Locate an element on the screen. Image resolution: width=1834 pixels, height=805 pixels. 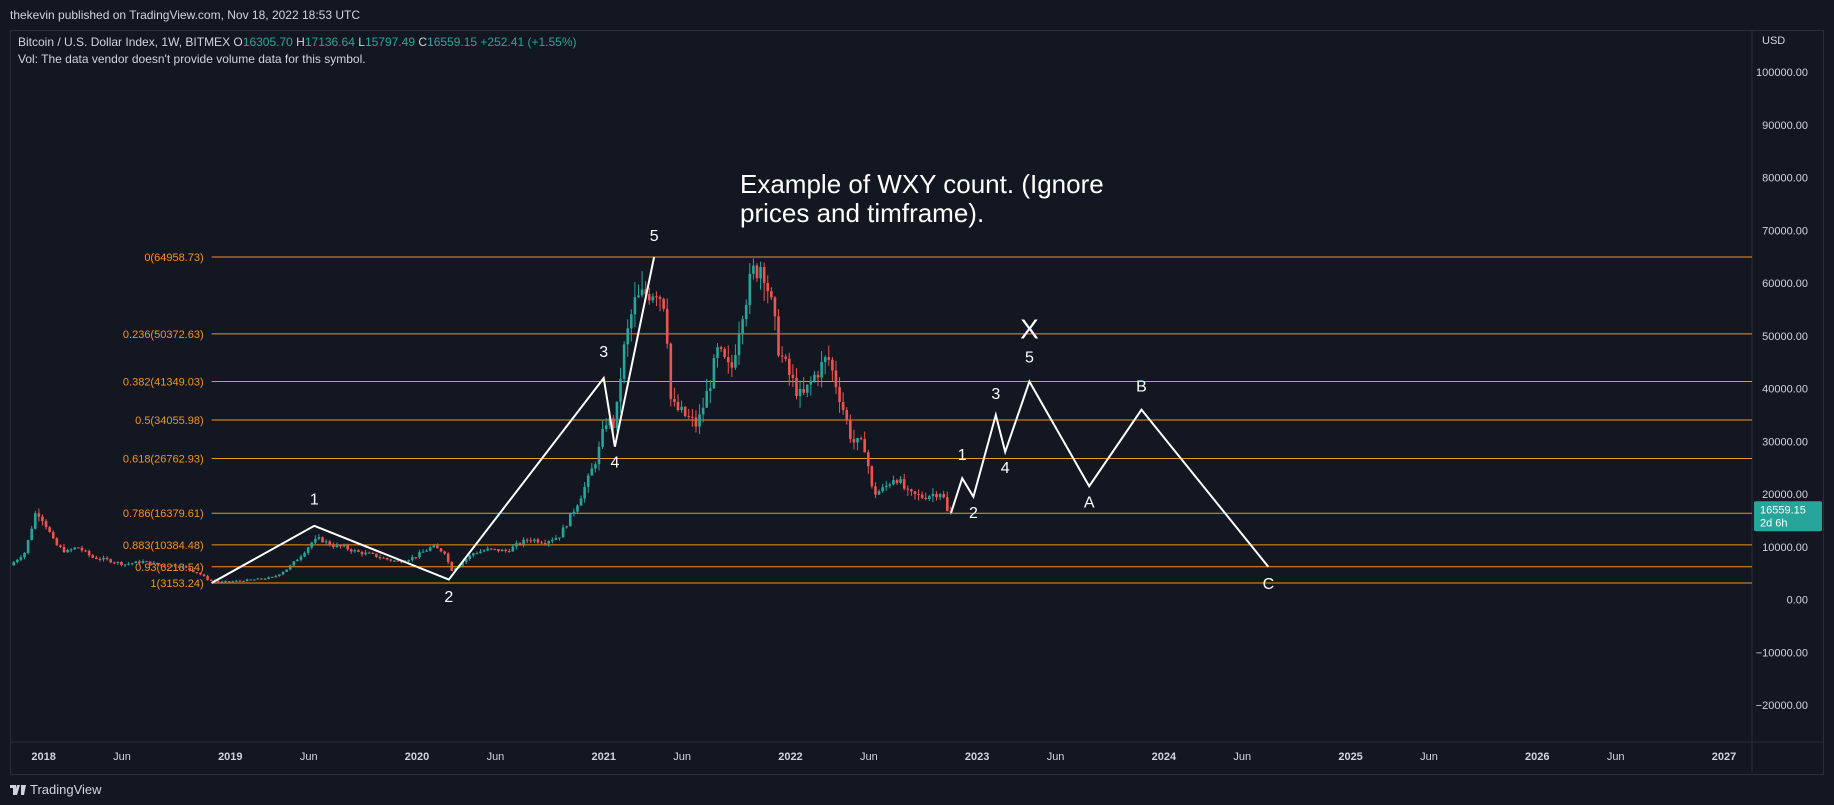
tradingview-logo-icon is located at coordinates (18, 791).